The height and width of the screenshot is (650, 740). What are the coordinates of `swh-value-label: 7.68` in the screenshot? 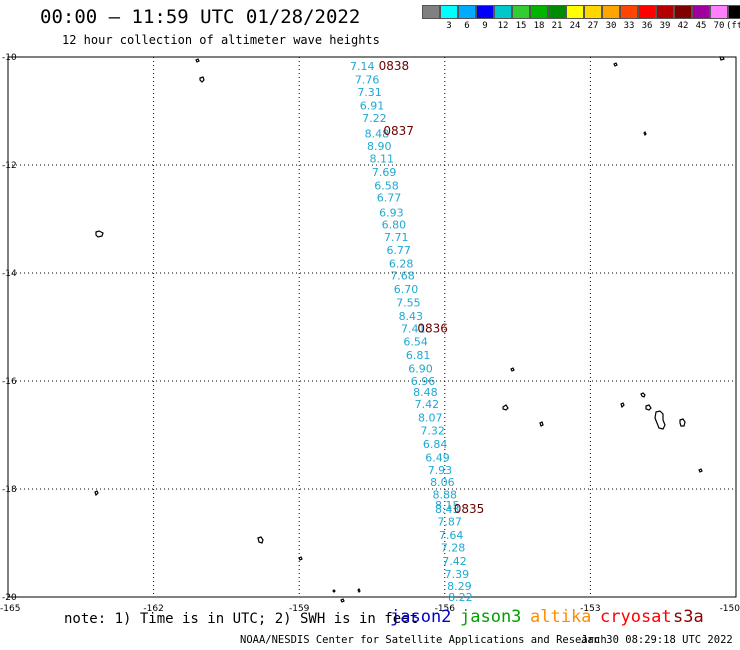 It's located at (402, 276).